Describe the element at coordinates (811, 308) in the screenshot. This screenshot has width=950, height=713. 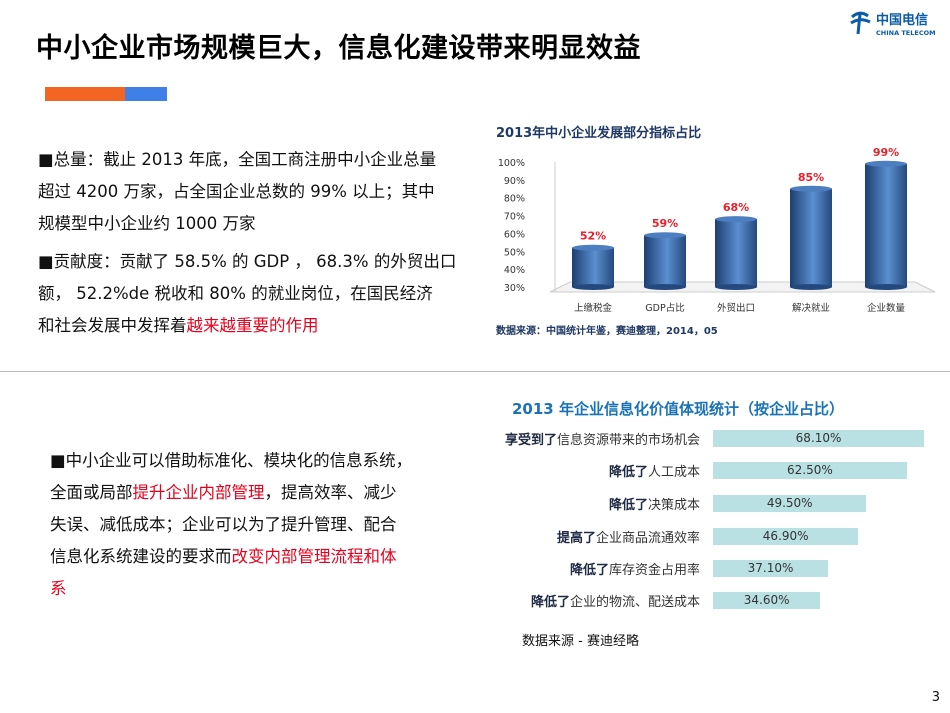
I see `chart1-x-tick: 解决就业` at that location.